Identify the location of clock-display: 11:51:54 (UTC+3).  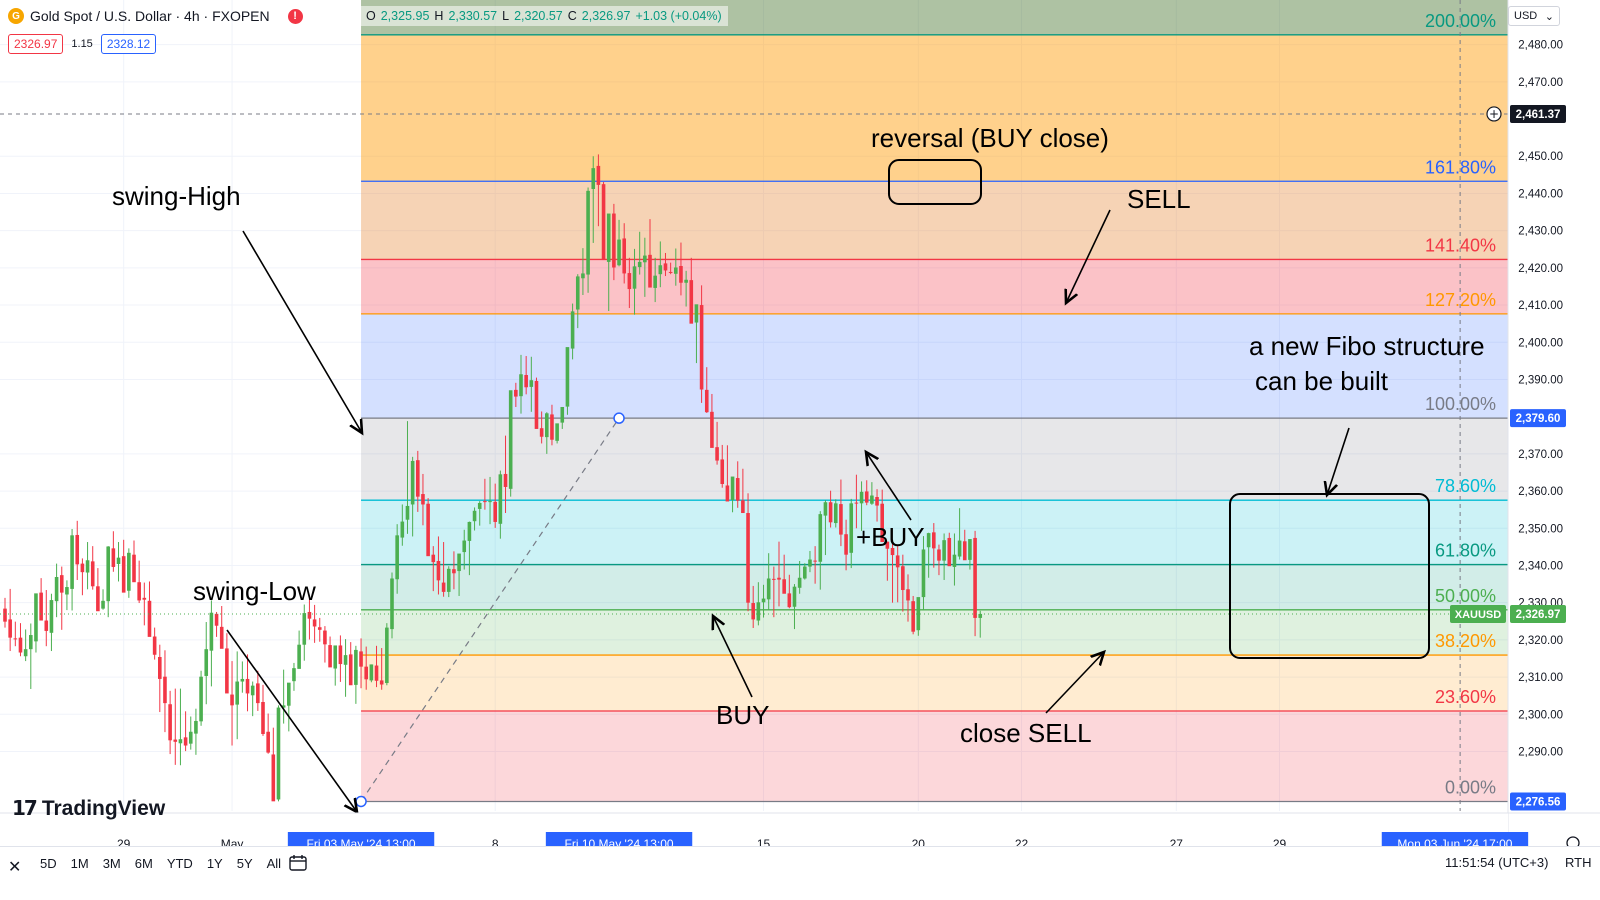
(1497, 862).